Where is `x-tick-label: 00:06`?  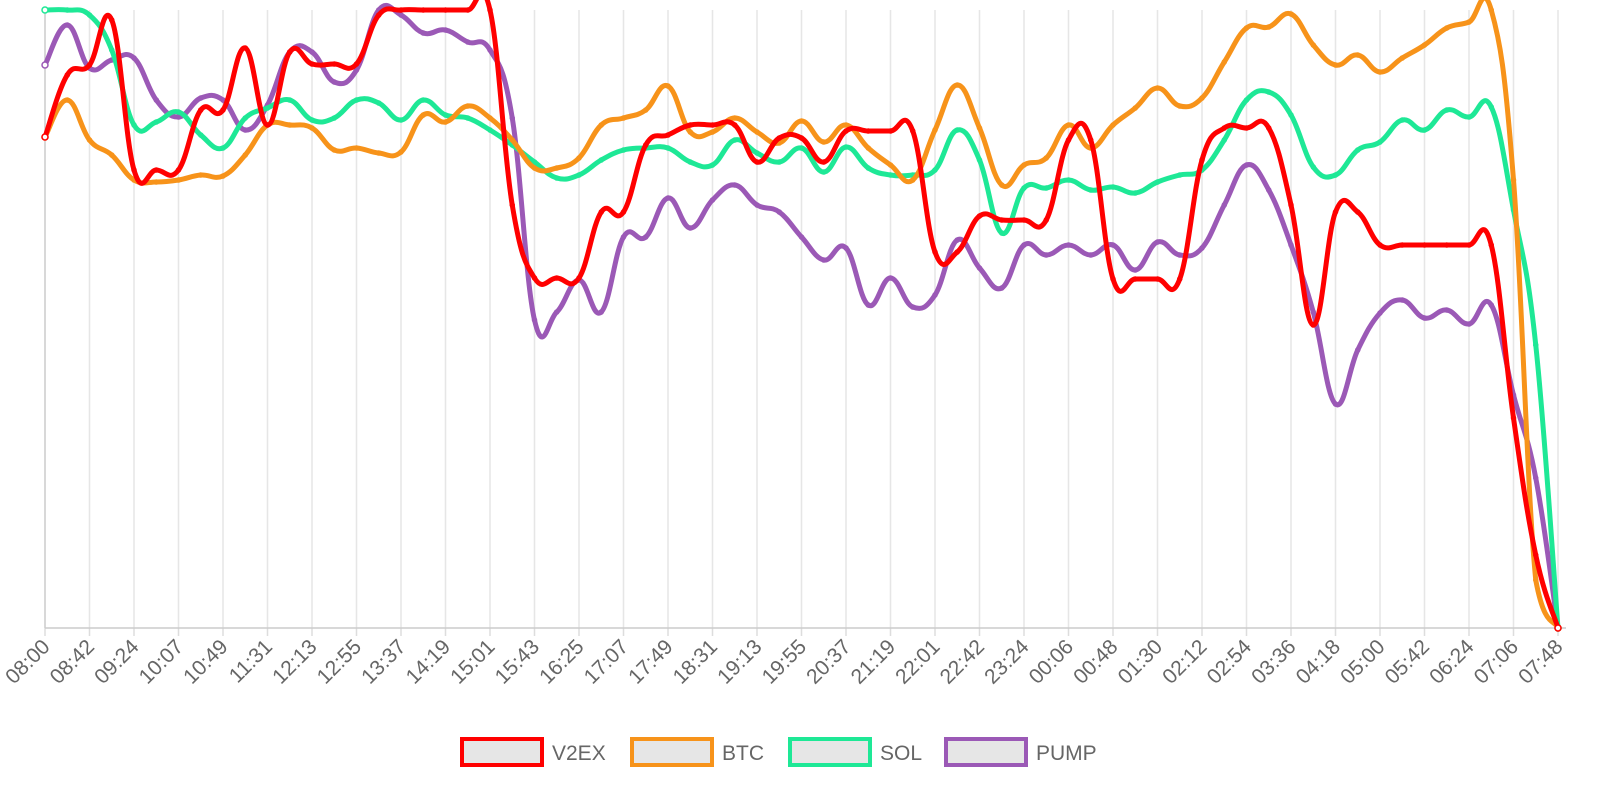
x-tick-label: 00:06 is located at coordinates (1051, 661).